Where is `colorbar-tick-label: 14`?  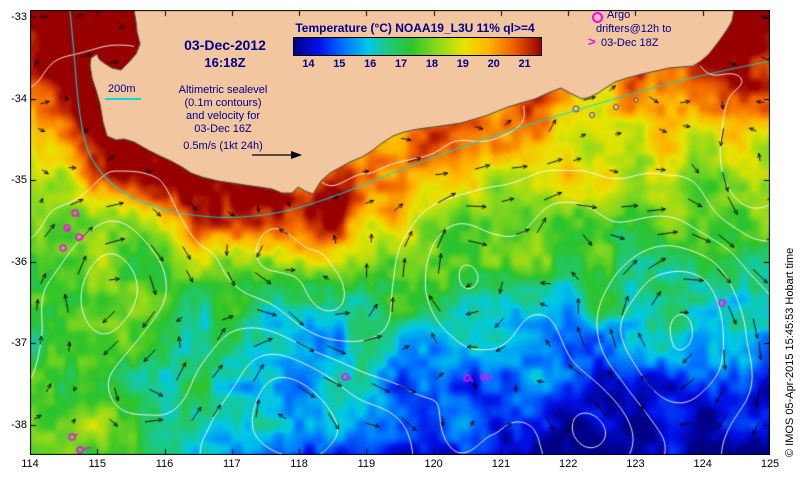
colorbar-tick-label: 14 is located at coordinates (308, 64).